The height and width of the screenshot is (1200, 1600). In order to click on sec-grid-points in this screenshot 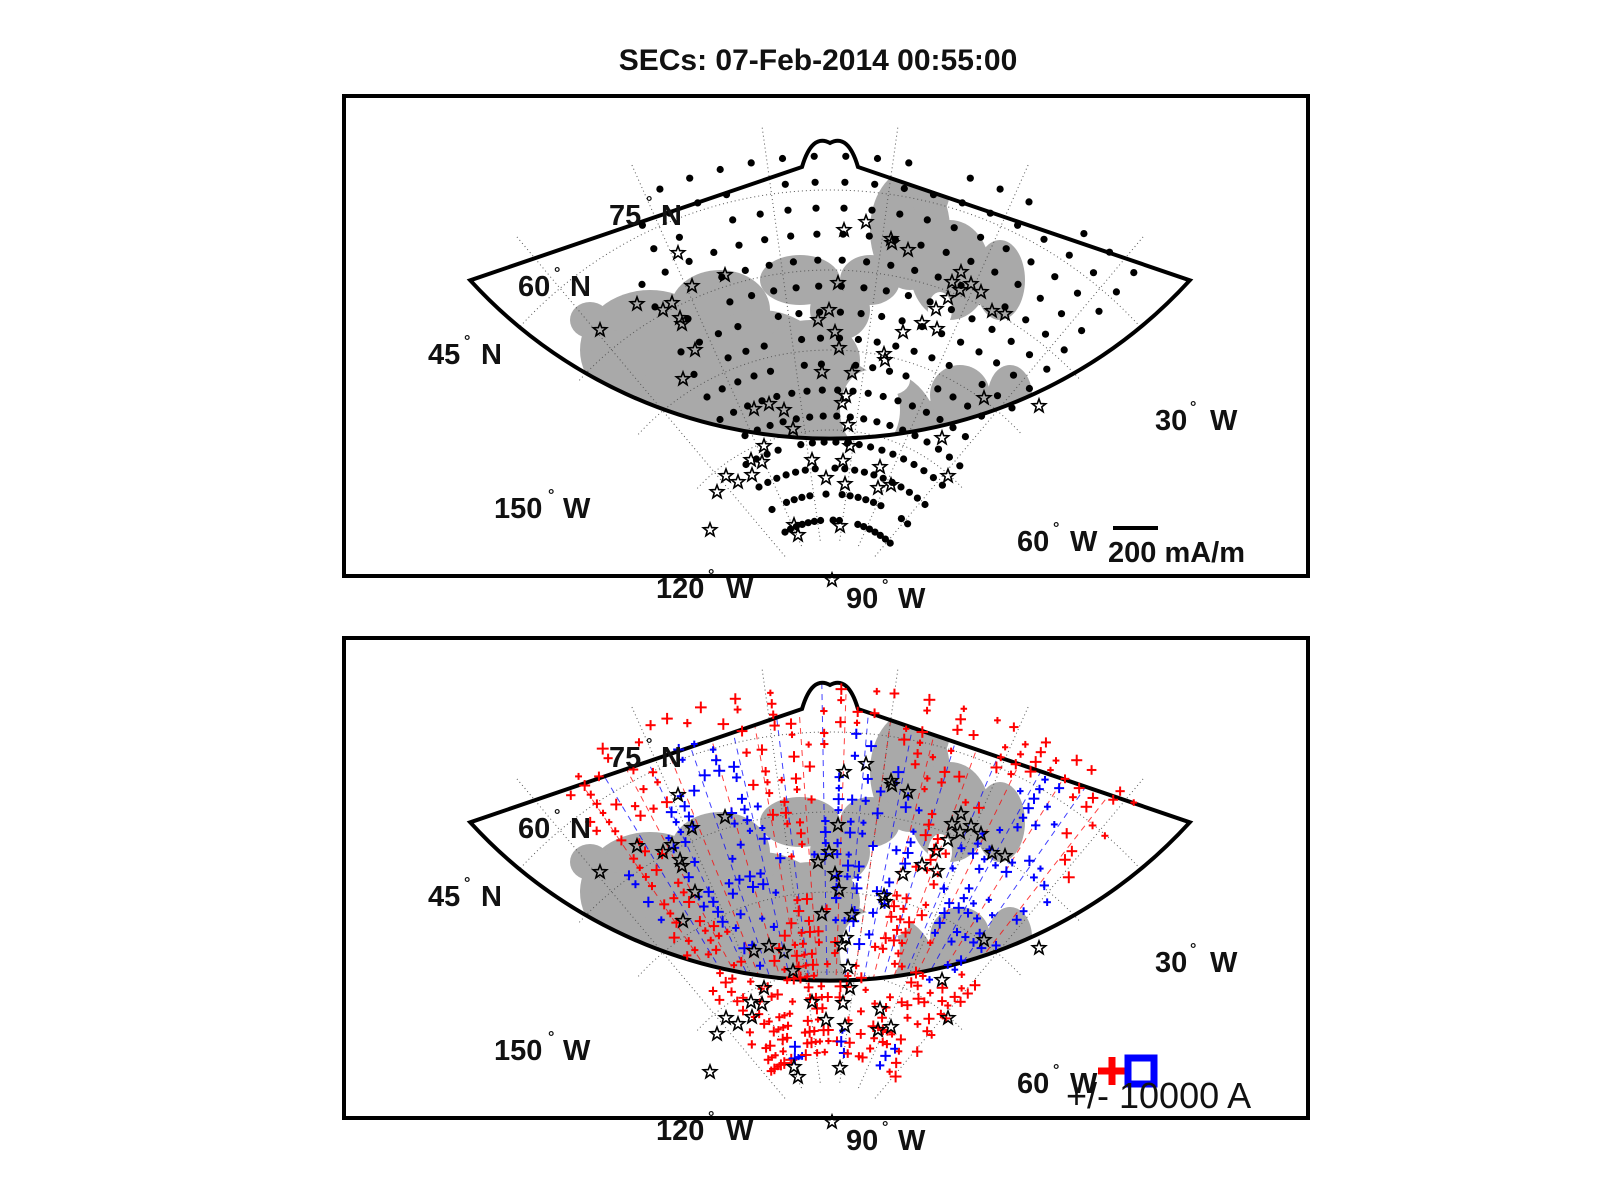, I will do `click(888, 349)`.